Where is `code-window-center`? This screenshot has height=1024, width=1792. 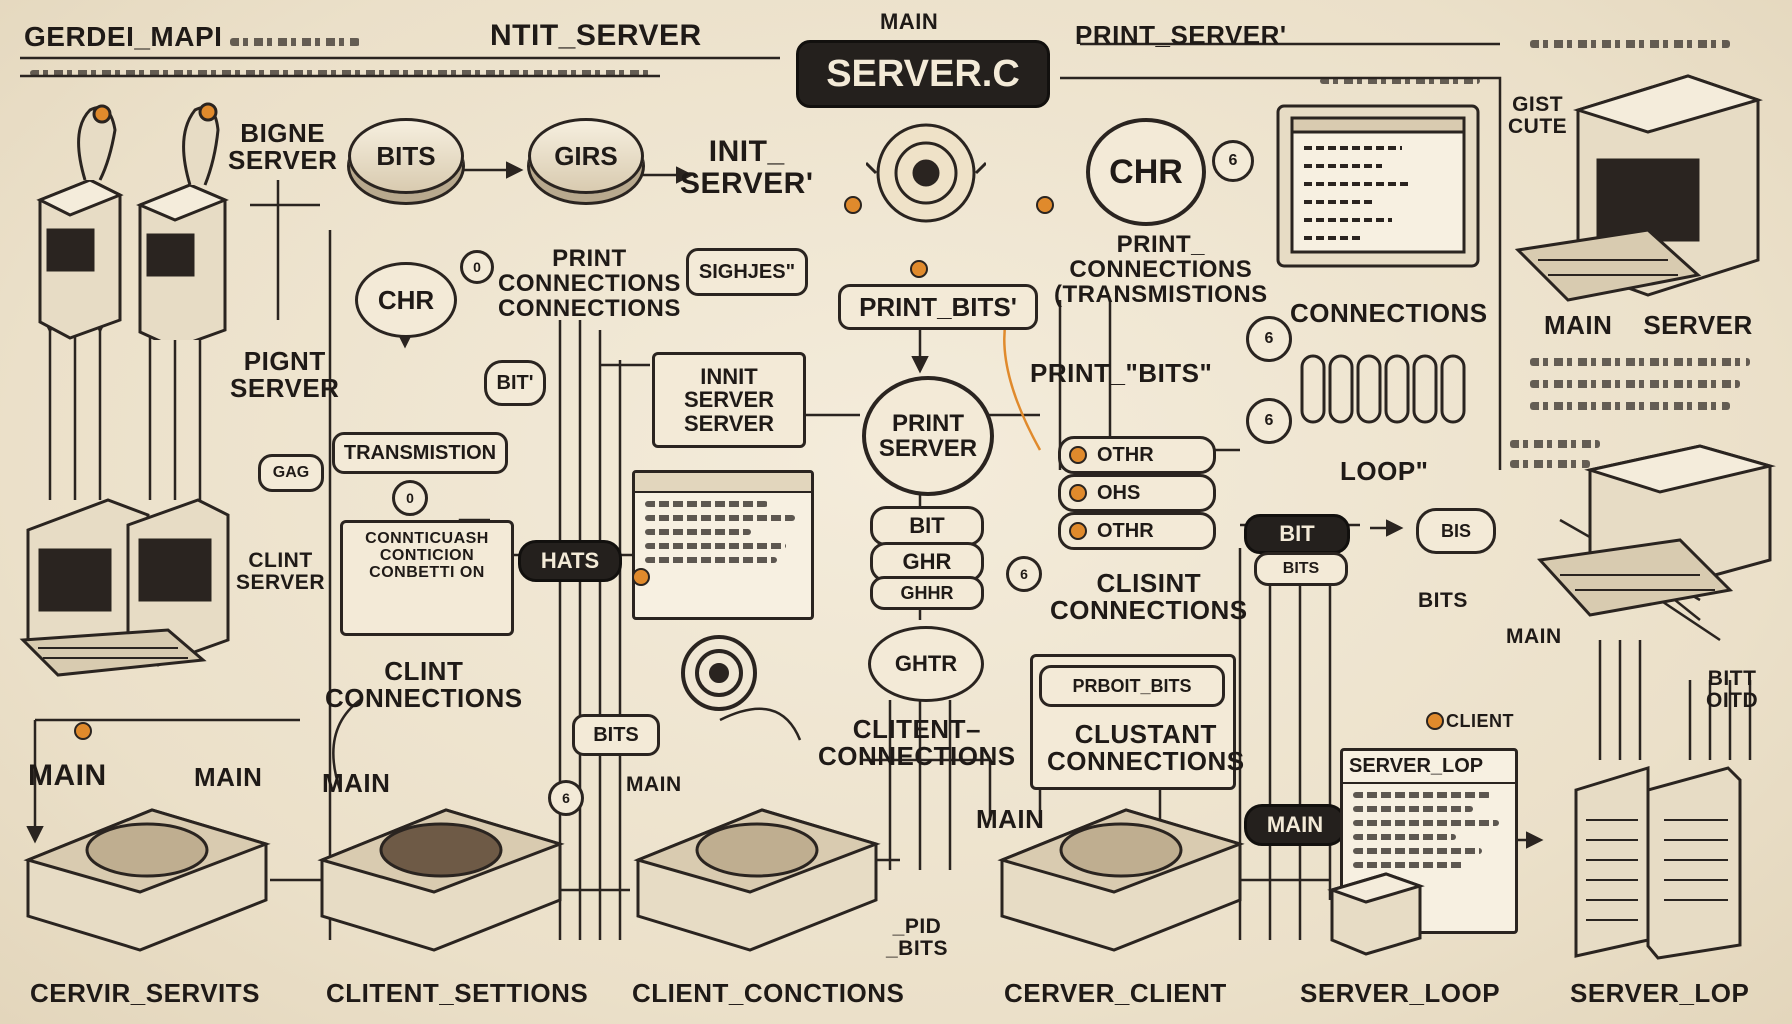
code-window-center is located at coordinates (723, 545).